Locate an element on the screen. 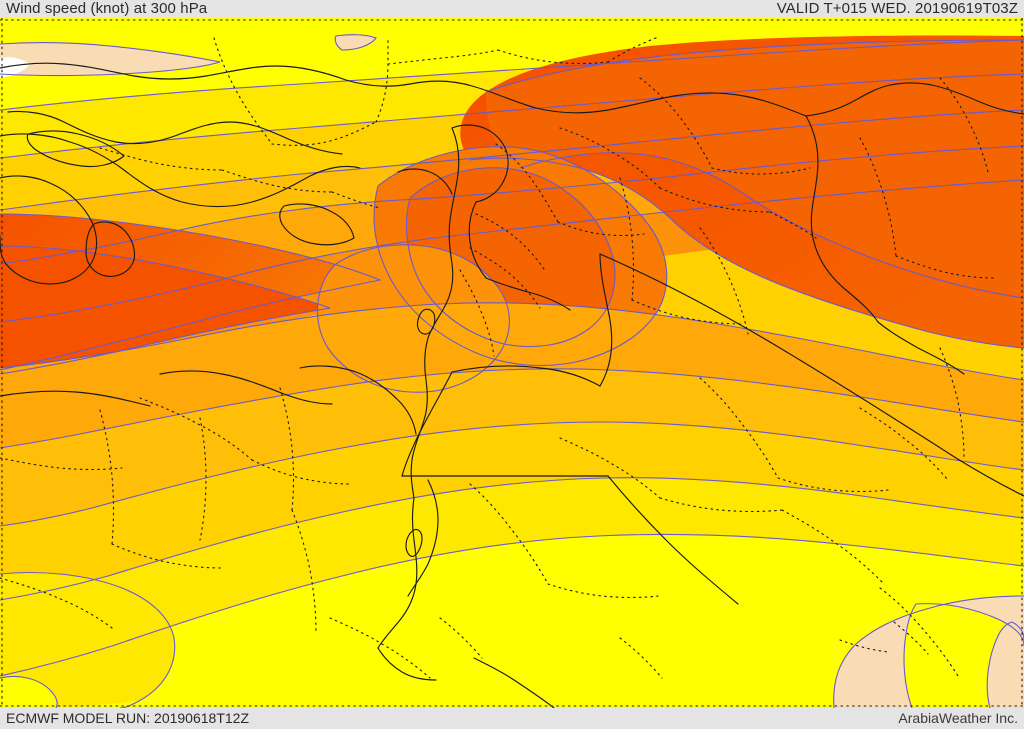 This screenshot has width=1024, height=729. contour-line-peach-topleft is located at coordinates (110, 59).